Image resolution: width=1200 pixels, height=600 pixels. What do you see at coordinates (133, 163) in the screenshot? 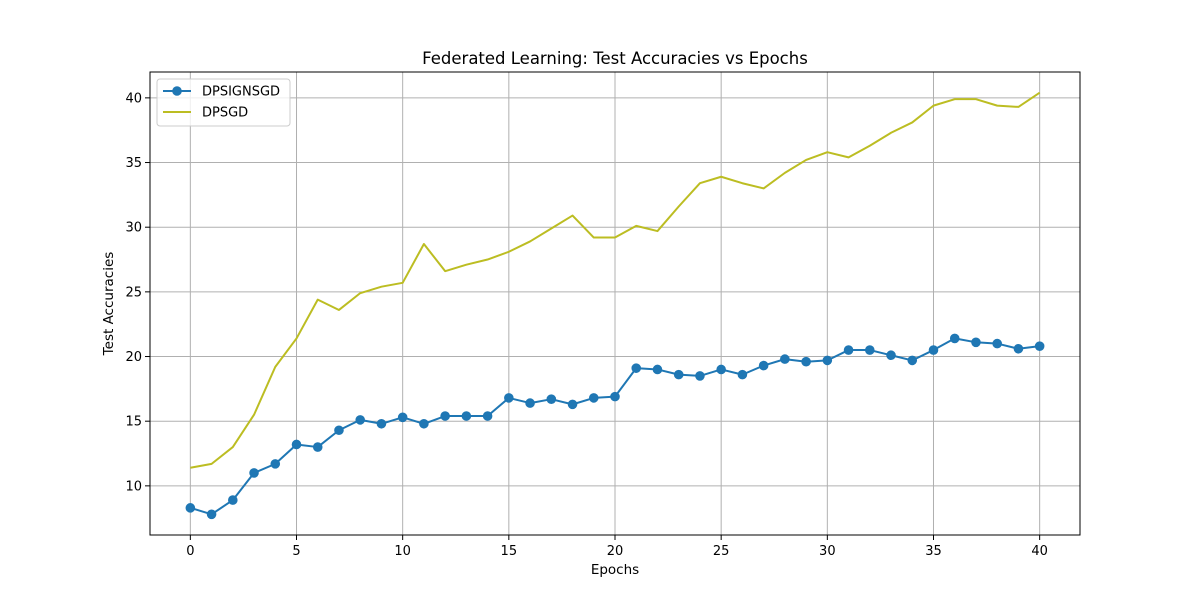
I see `y-tick-label: 35` at bounding box center [133, 163].